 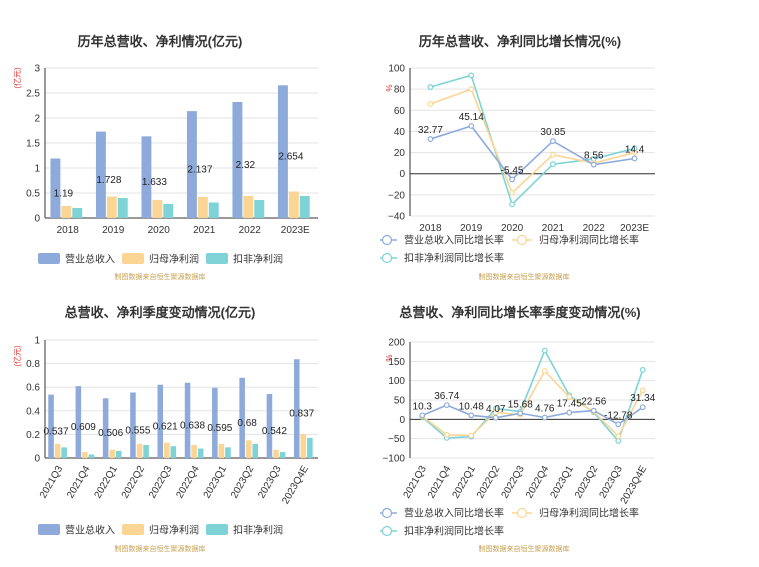 I want to click on data-label: 22.56, so click(x=593, y=402).